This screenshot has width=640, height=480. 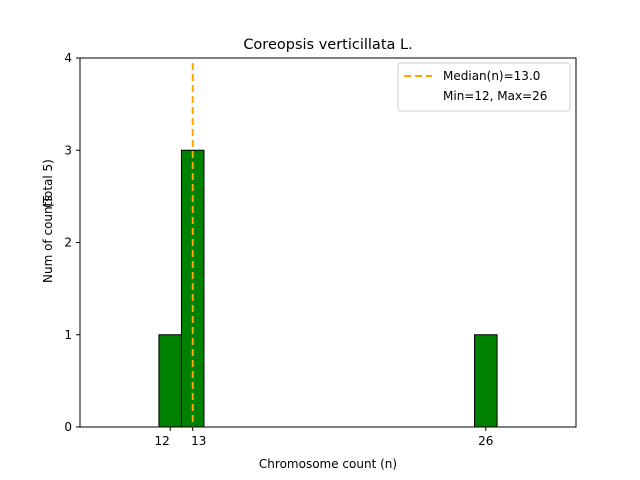 What do you see at coordinates (495, 96) in the screenshot?
I see `legend-entry-1: Min=12, Max=26` at bounding box center [495, 96].